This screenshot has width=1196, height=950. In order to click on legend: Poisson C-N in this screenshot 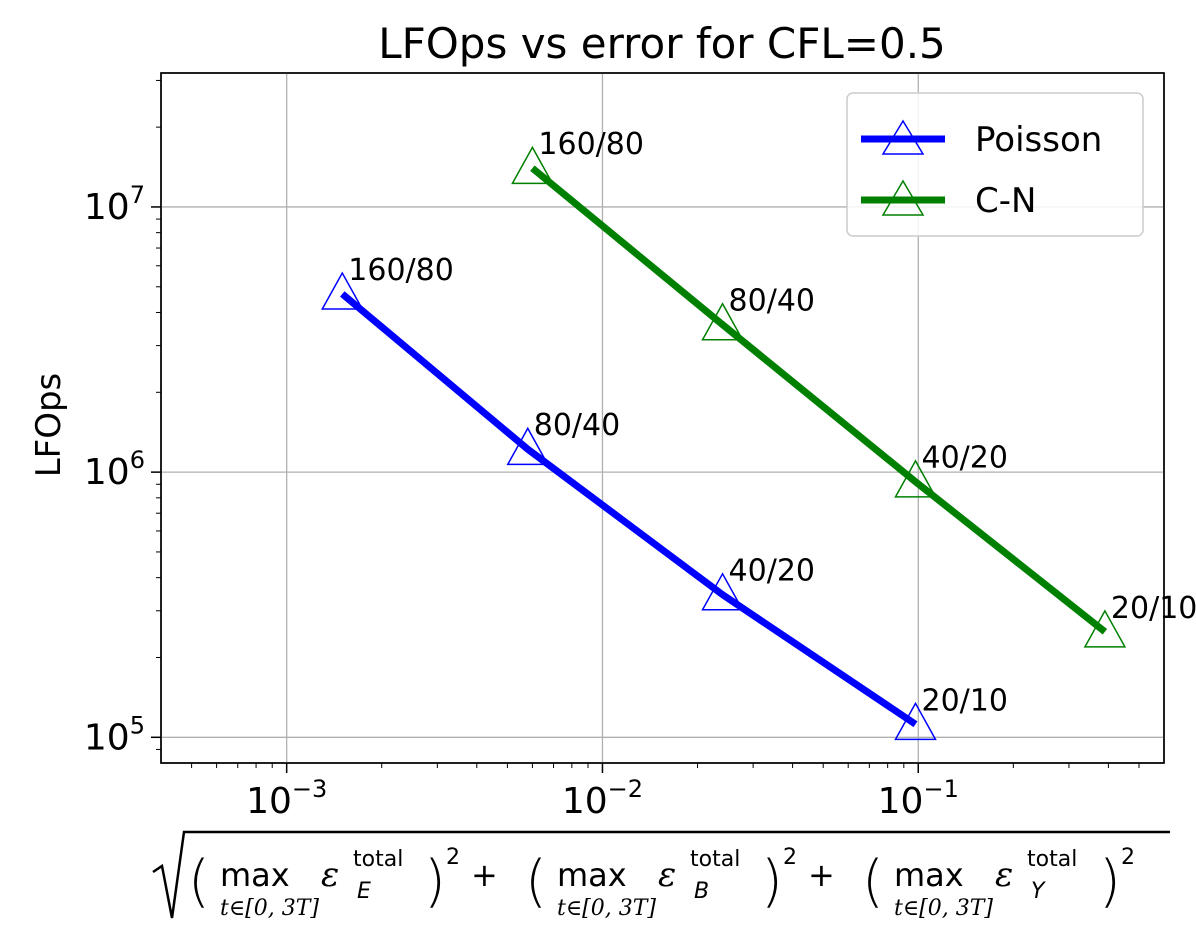, I will do `click(995, 164)`.